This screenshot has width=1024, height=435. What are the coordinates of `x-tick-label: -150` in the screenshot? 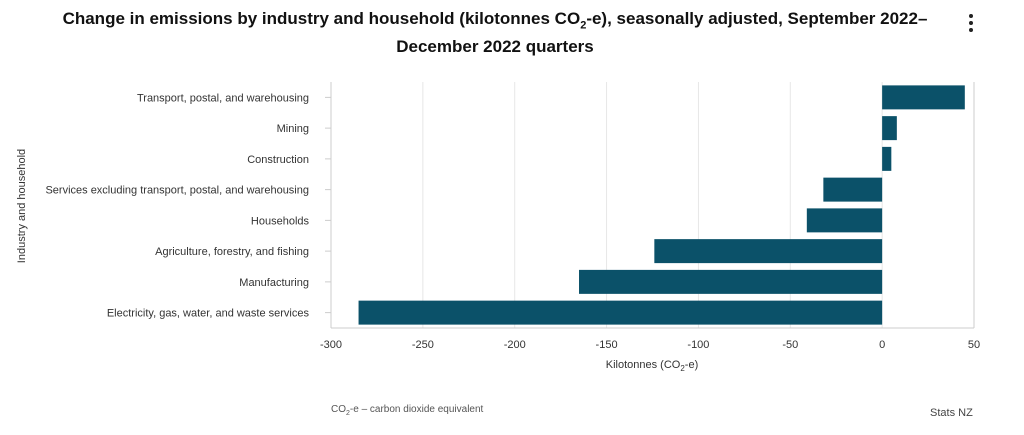 It's located at (607, 345).